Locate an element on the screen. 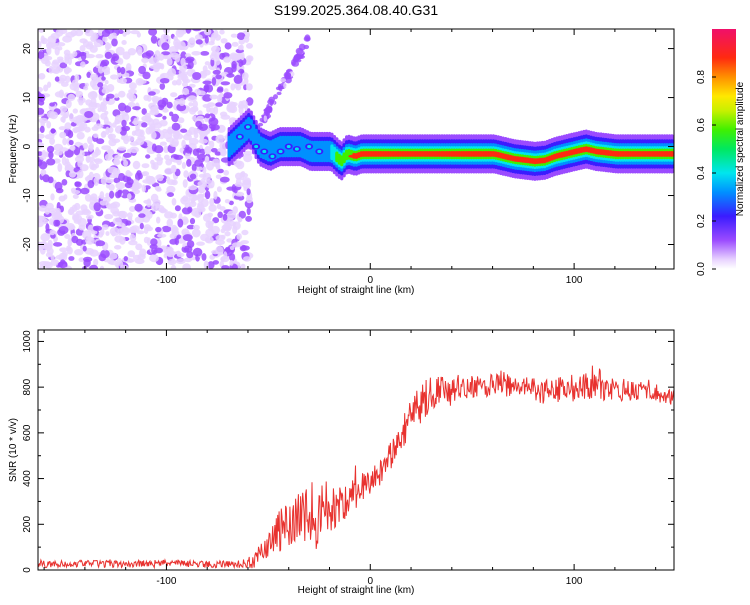 Image resolution: width=750 pixels, height=605 pixels. ridge-peak is located at coordinates (399, 154).